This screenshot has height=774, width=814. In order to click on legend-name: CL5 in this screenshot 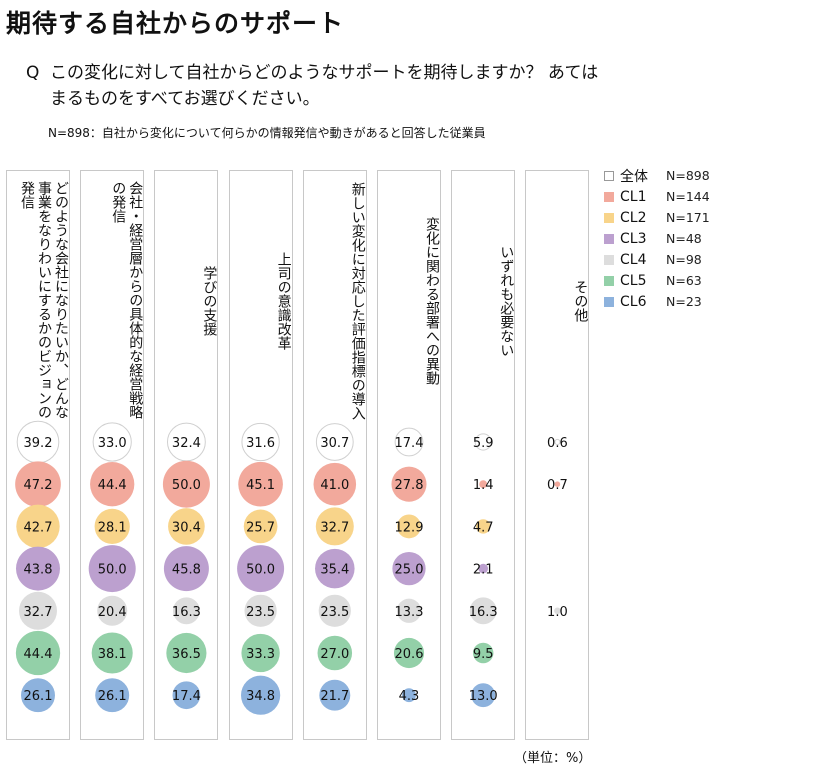, I will do `click(633, 280)`.